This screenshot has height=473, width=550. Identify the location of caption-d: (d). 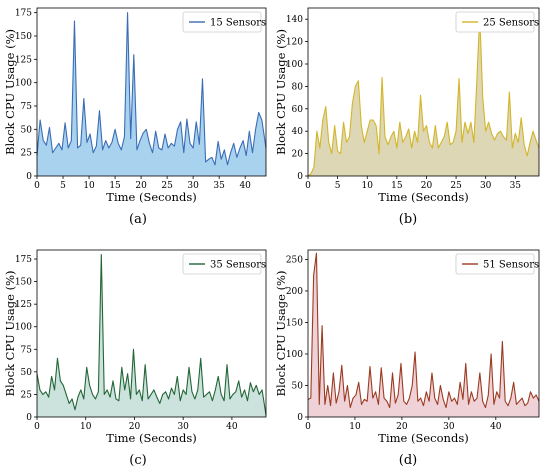
(408, 460).